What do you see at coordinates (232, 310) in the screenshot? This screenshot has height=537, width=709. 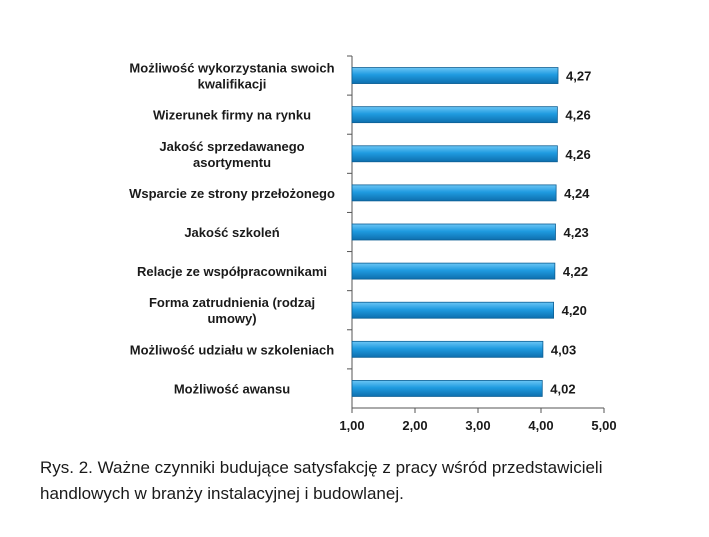 I see `category-label: Forma zatrudnienia (rodzaj umowy)` at bounding box center [232, 310].